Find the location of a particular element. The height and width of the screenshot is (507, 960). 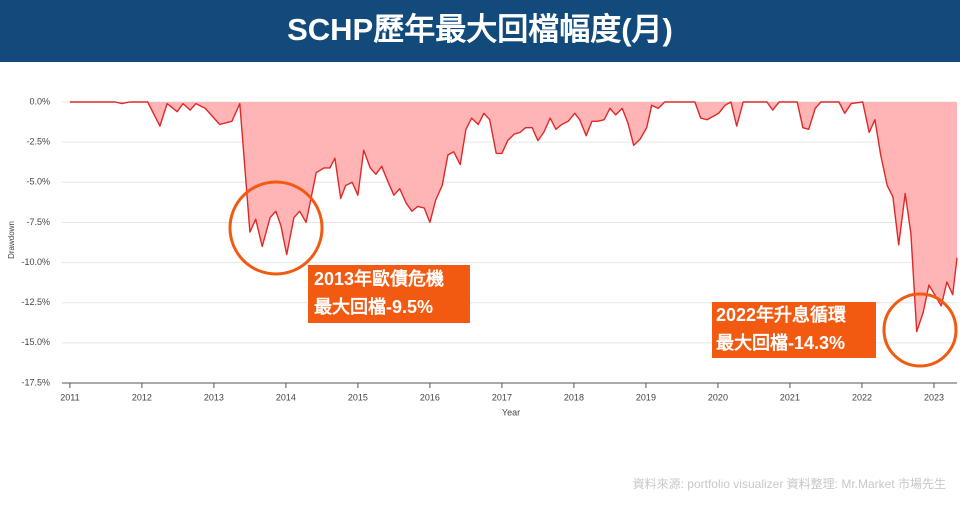

y-tick-label: -17.5% is located at coordinates (35, 382).